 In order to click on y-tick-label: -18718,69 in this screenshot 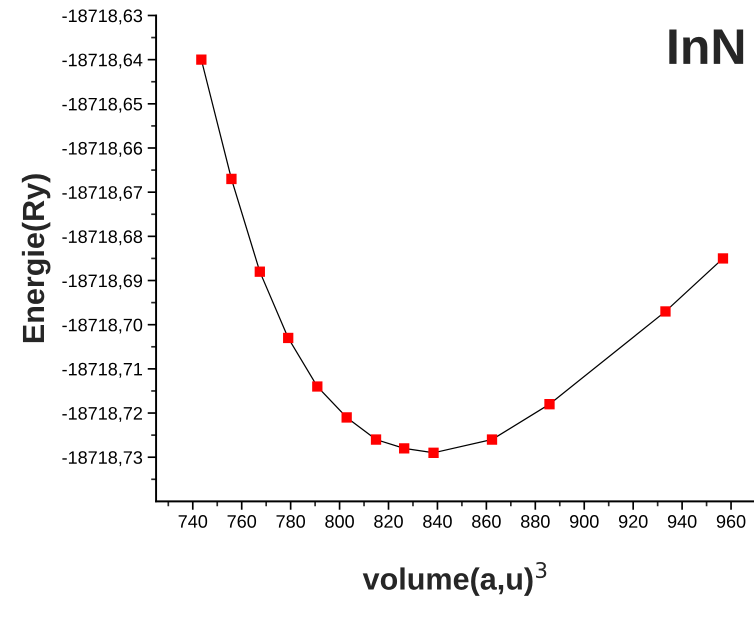, I will do `click(102, 282)`.